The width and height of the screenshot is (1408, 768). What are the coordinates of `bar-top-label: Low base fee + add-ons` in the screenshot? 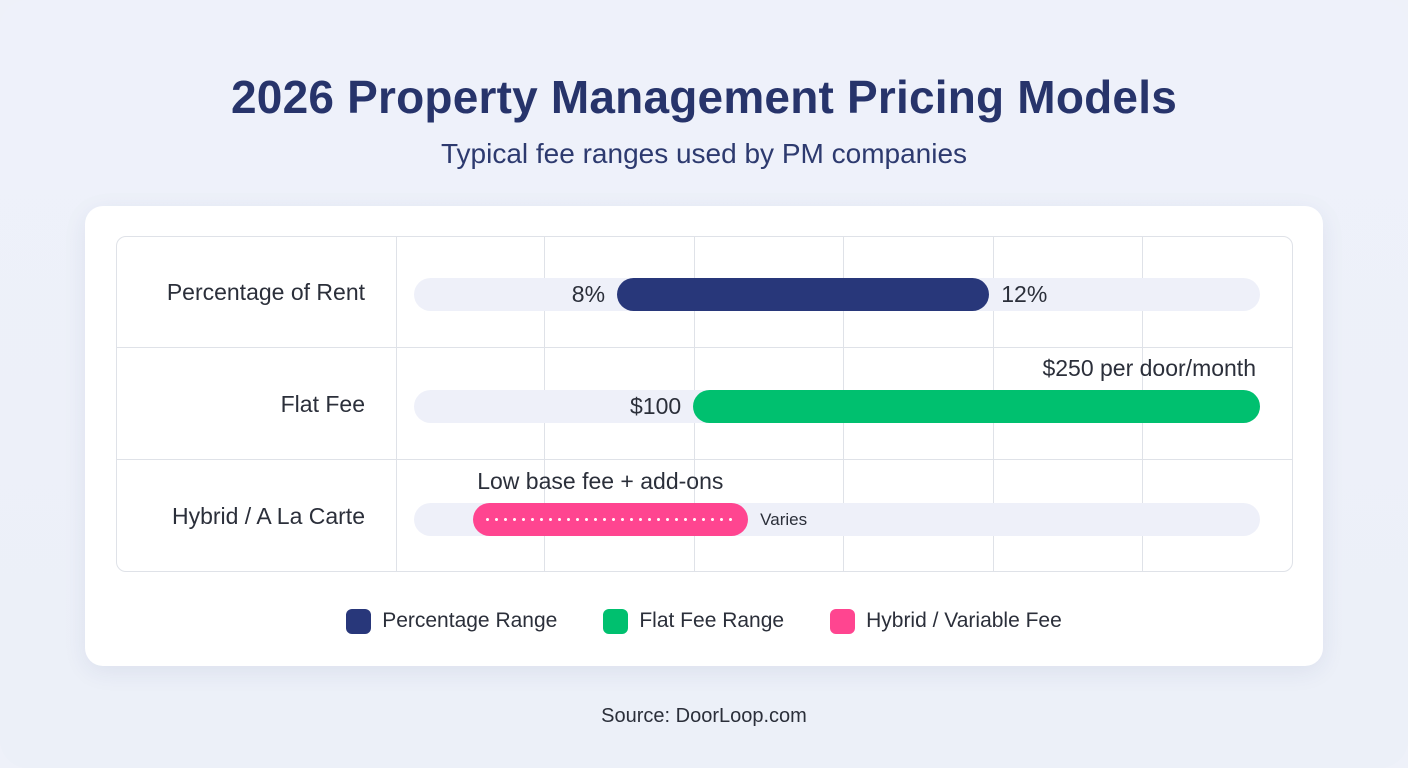 It's located at (600, 481).